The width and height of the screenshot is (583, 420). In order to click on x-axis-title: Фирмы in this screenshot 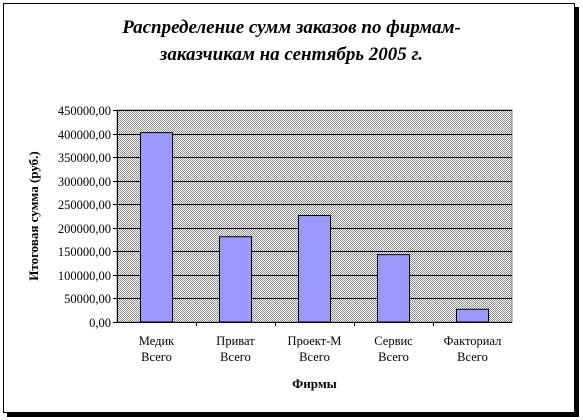, I will do `click(314, 383)`.